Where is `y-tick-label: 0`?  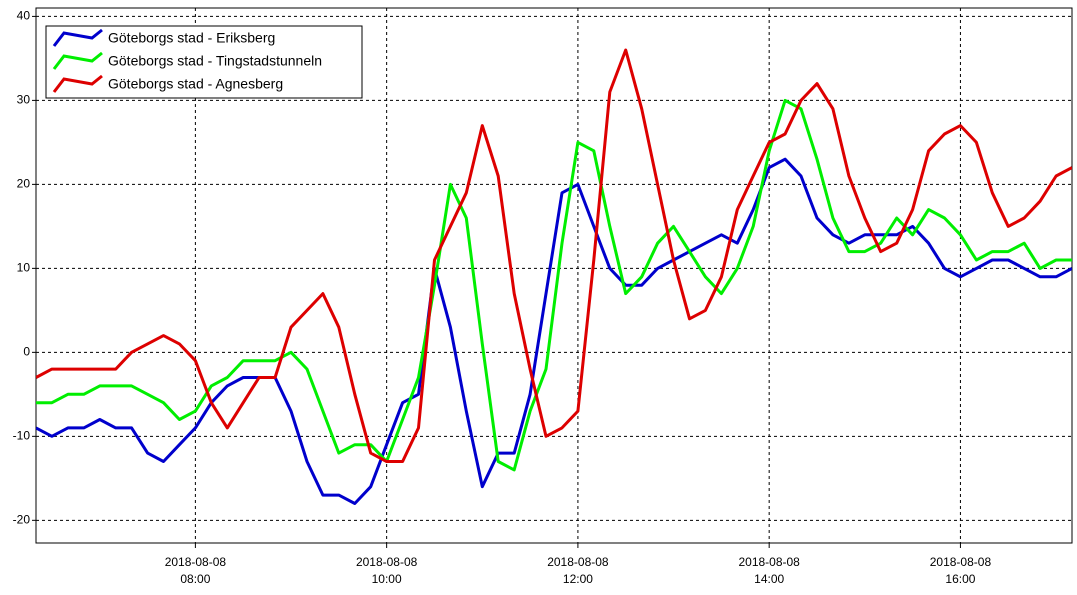
y-tick-label: 0 is located at coordinates (26, 352).